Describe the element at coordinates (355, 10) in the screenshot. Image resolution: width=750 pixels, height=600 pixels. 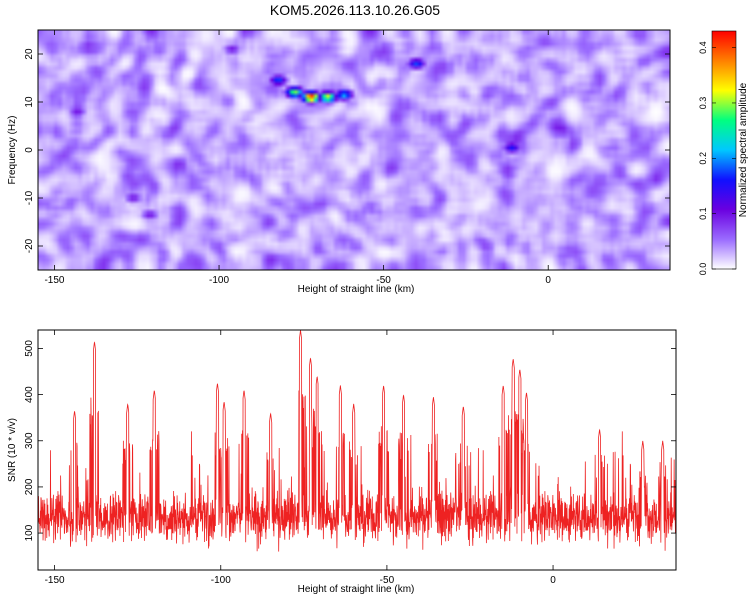
I see `figure-title: KOM5.2026.113.10.26.G05` at that location.